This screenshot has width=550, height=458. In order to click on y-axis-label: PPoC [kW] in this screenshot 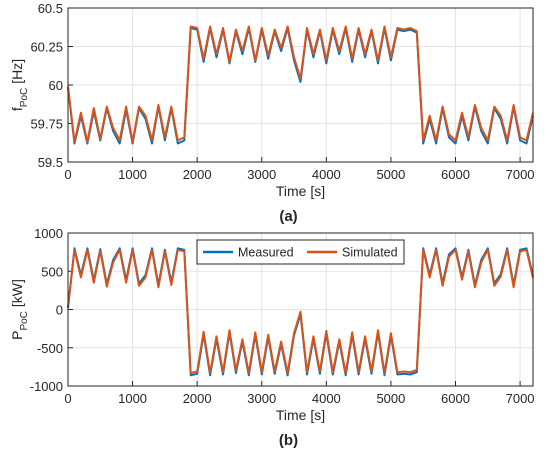, I will do `click(19, 309)`.